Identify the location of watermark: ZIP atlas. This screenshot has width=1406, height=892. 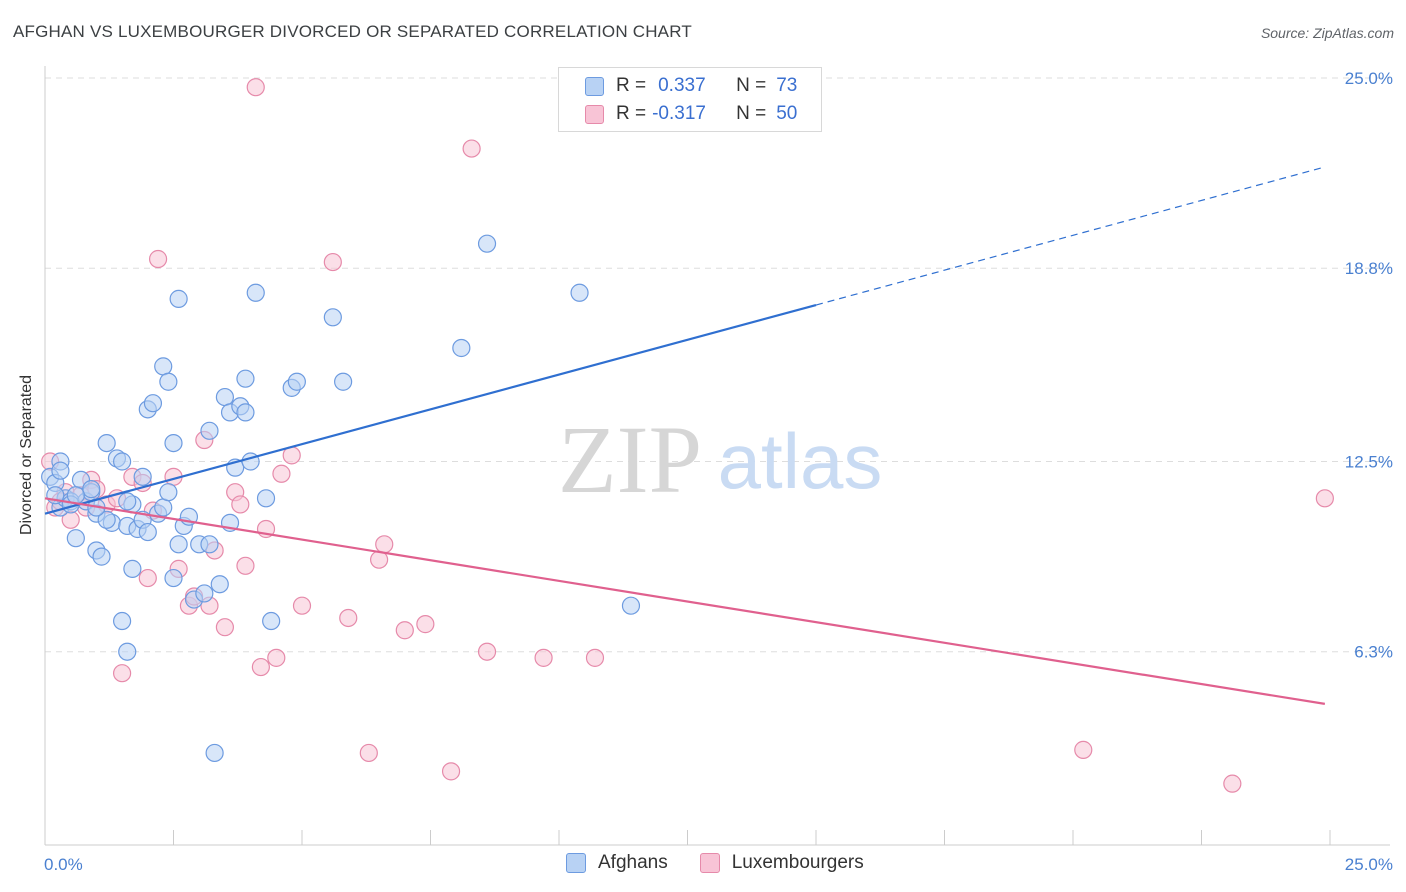
(720, 459).